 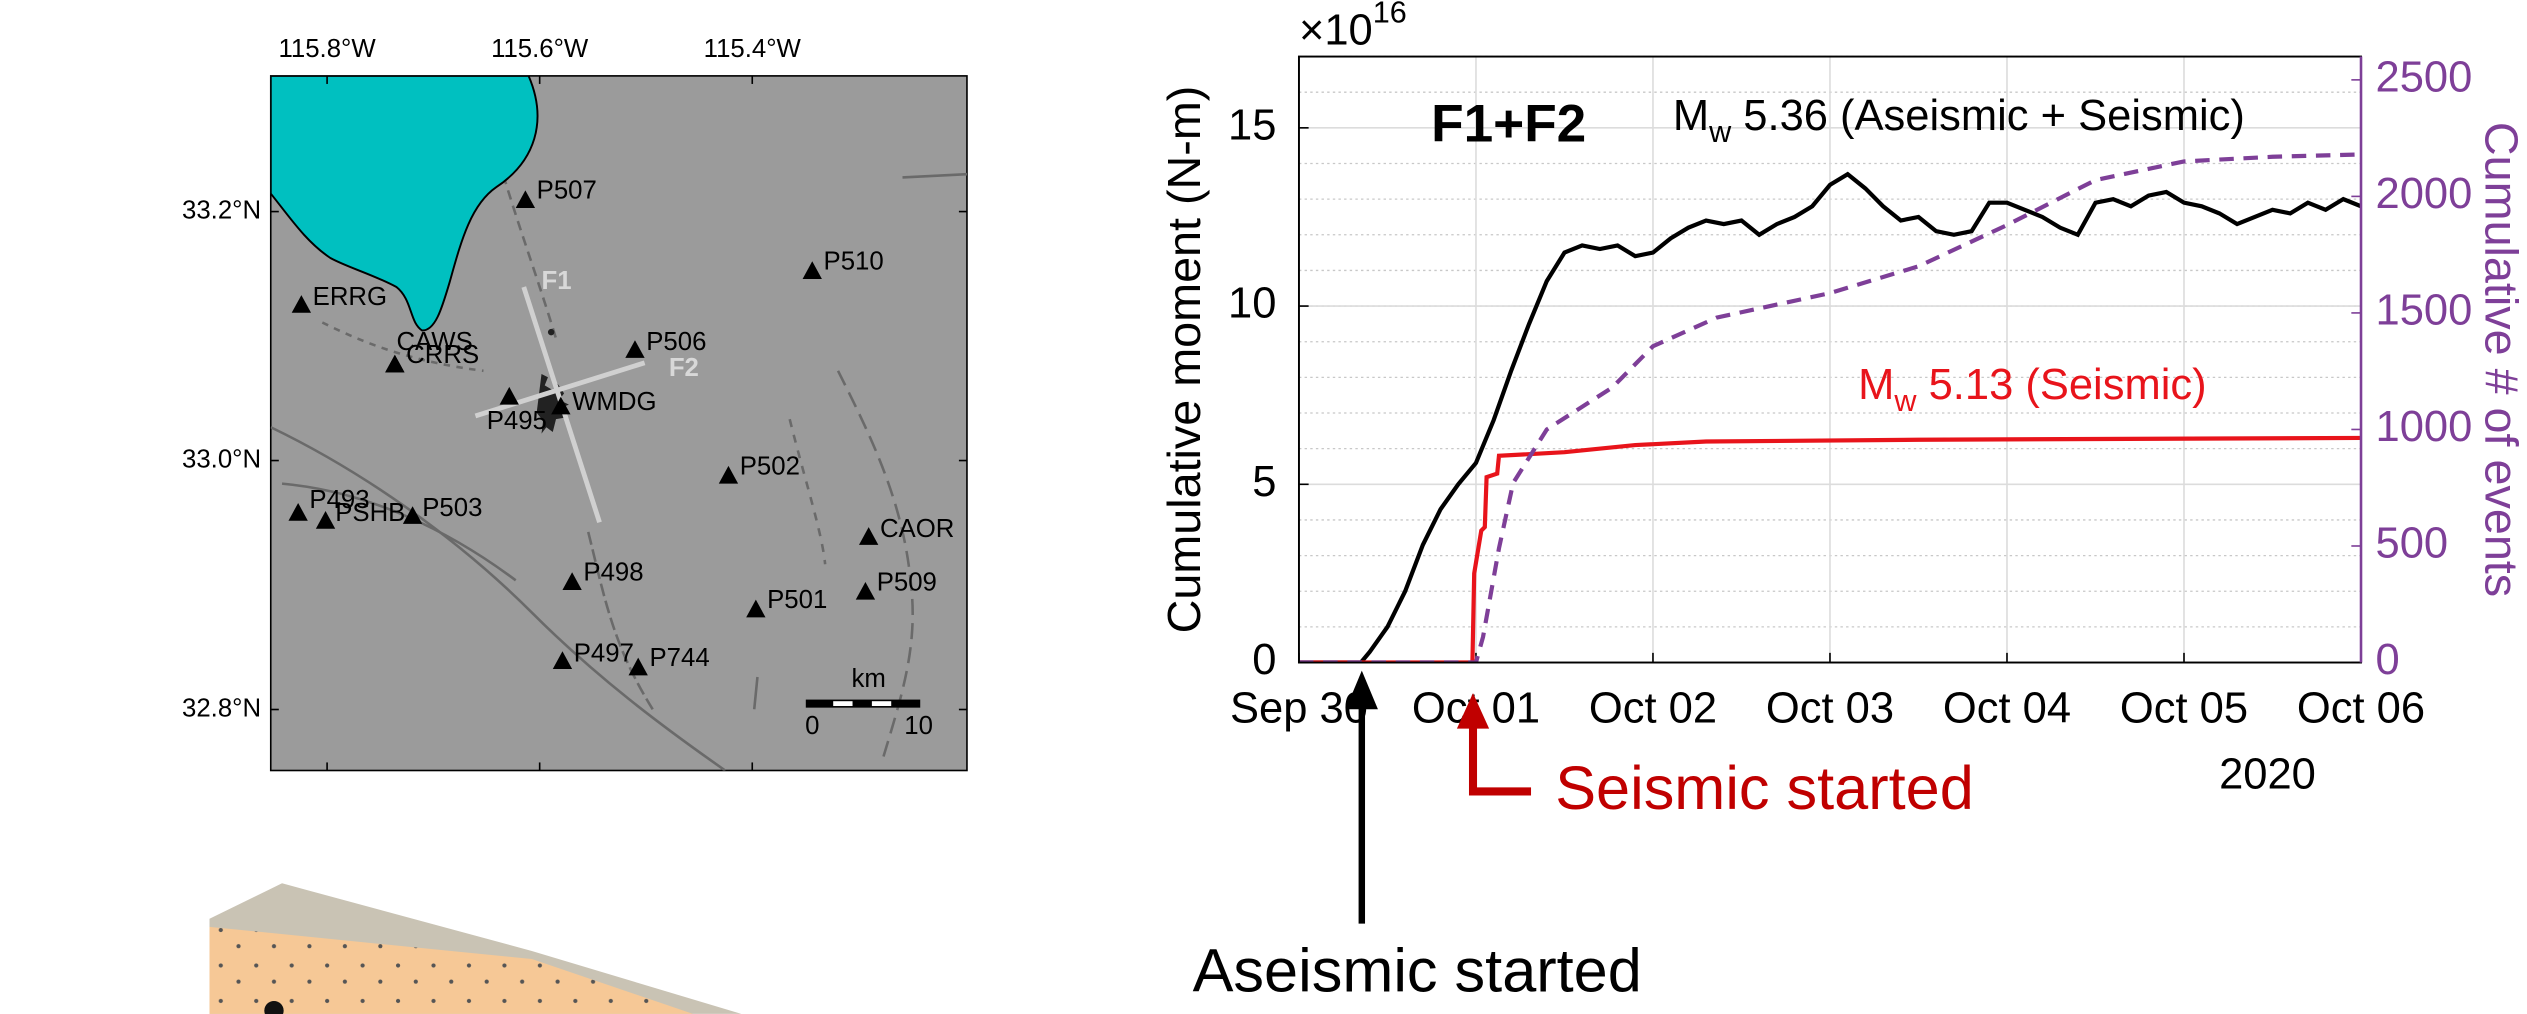 I want to click on station-label: CRRS, so click(x=442, y=355).